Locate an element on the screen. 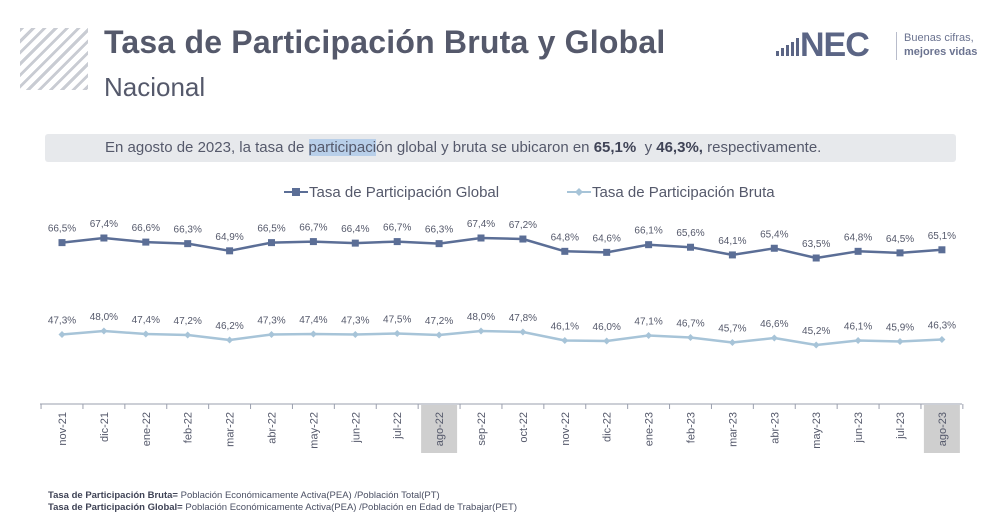 The height and width of the screenshot is (514, 1000). series-1-data-label: 46,6% is located at coordinates (774, 324).